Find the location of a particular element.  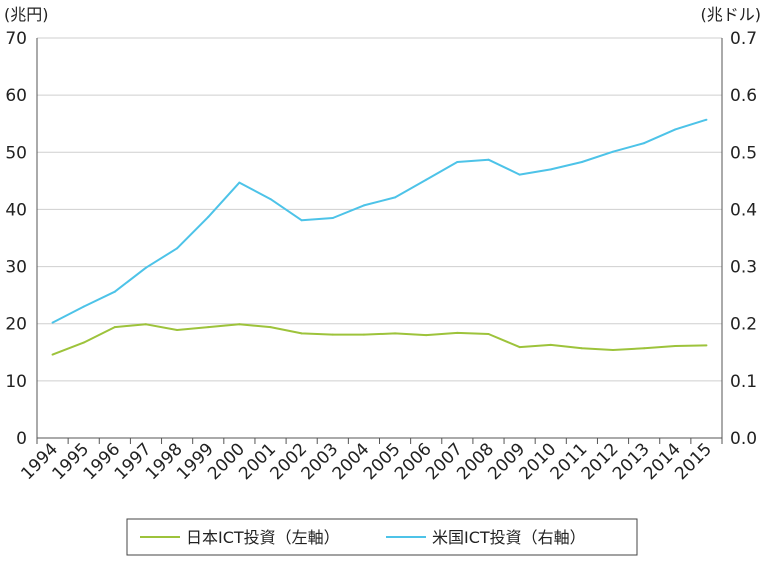

y-right-tick-label: 0.6 is located at coordinates (743, 96).